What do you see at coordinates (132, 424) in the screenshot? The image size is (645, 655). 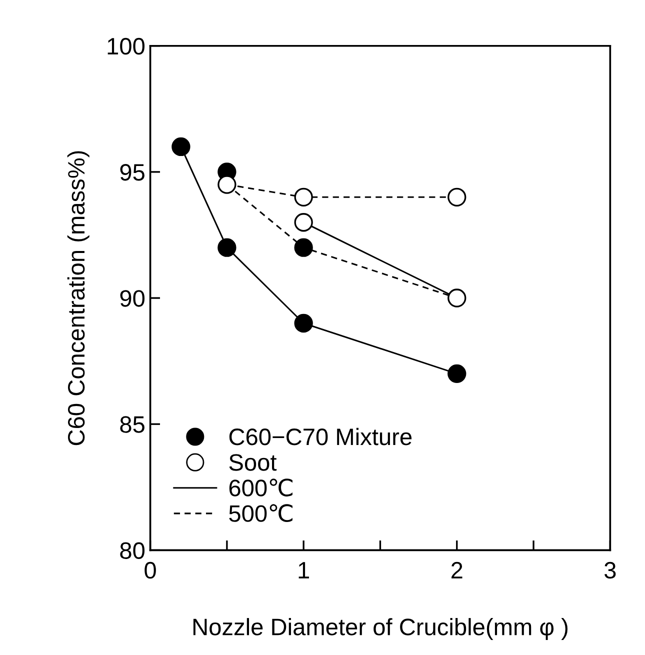 I see `y-tick-label: 85` at bounding box center [132, 424].